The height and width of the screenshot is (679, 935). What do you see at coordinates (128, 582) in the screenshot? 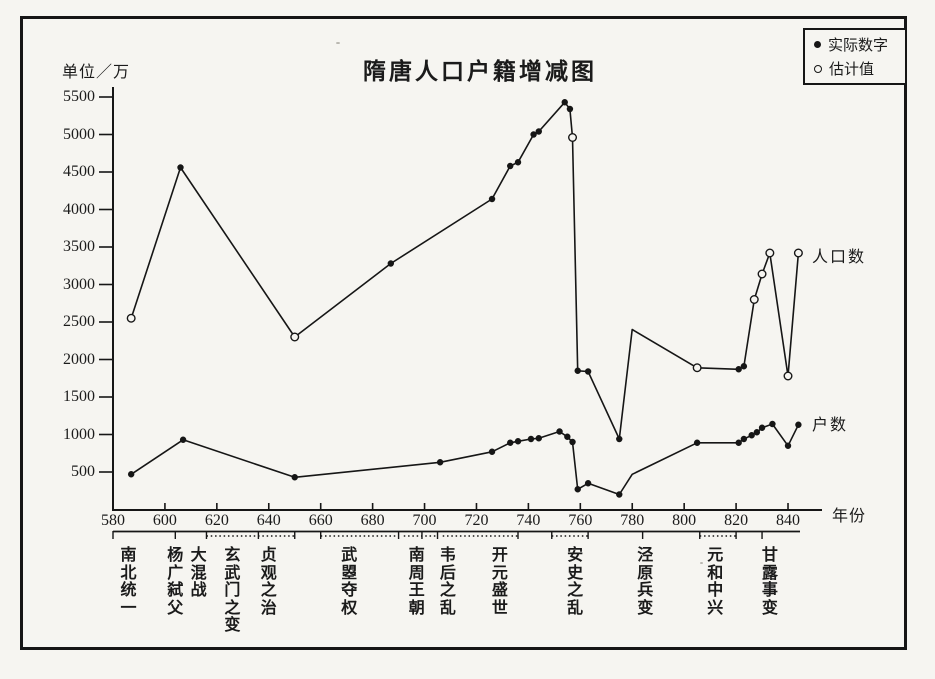
I see `era-label: 南北统一` at bounding box center [128, 582].